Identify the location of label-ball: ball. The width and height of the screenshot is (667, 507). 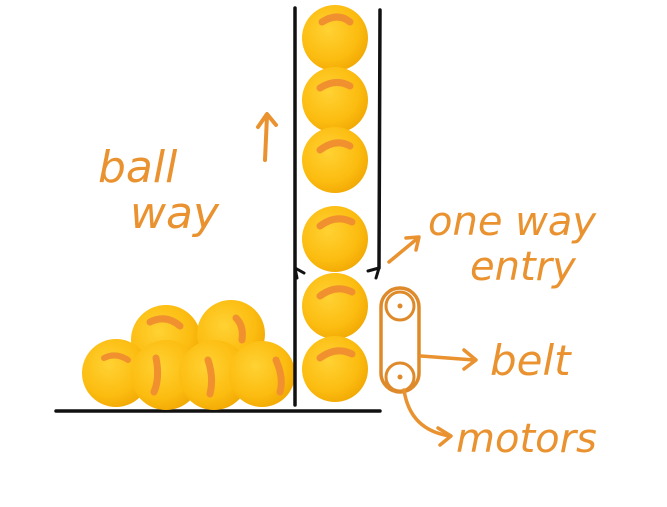
(138, 167).